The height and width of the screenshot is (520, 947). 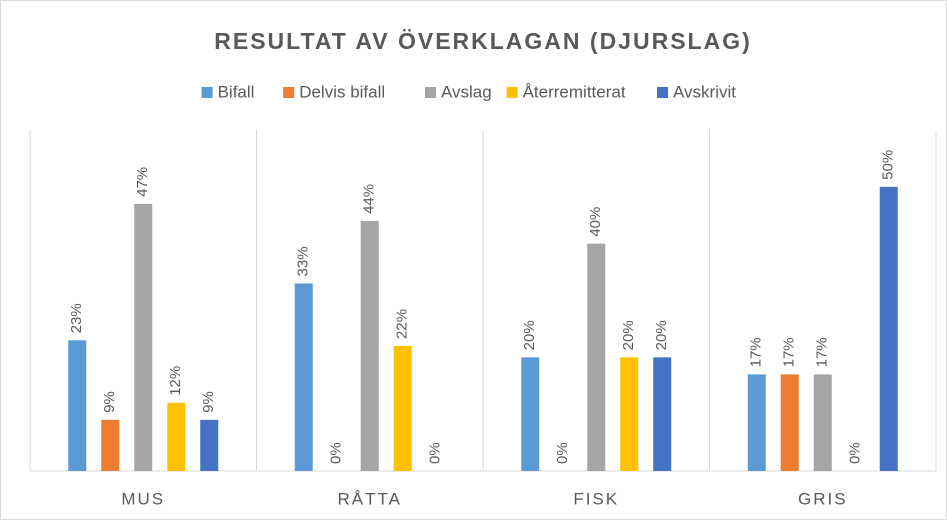 I want to click on legend-label: Avskrivit, so click(x=704, y=91).